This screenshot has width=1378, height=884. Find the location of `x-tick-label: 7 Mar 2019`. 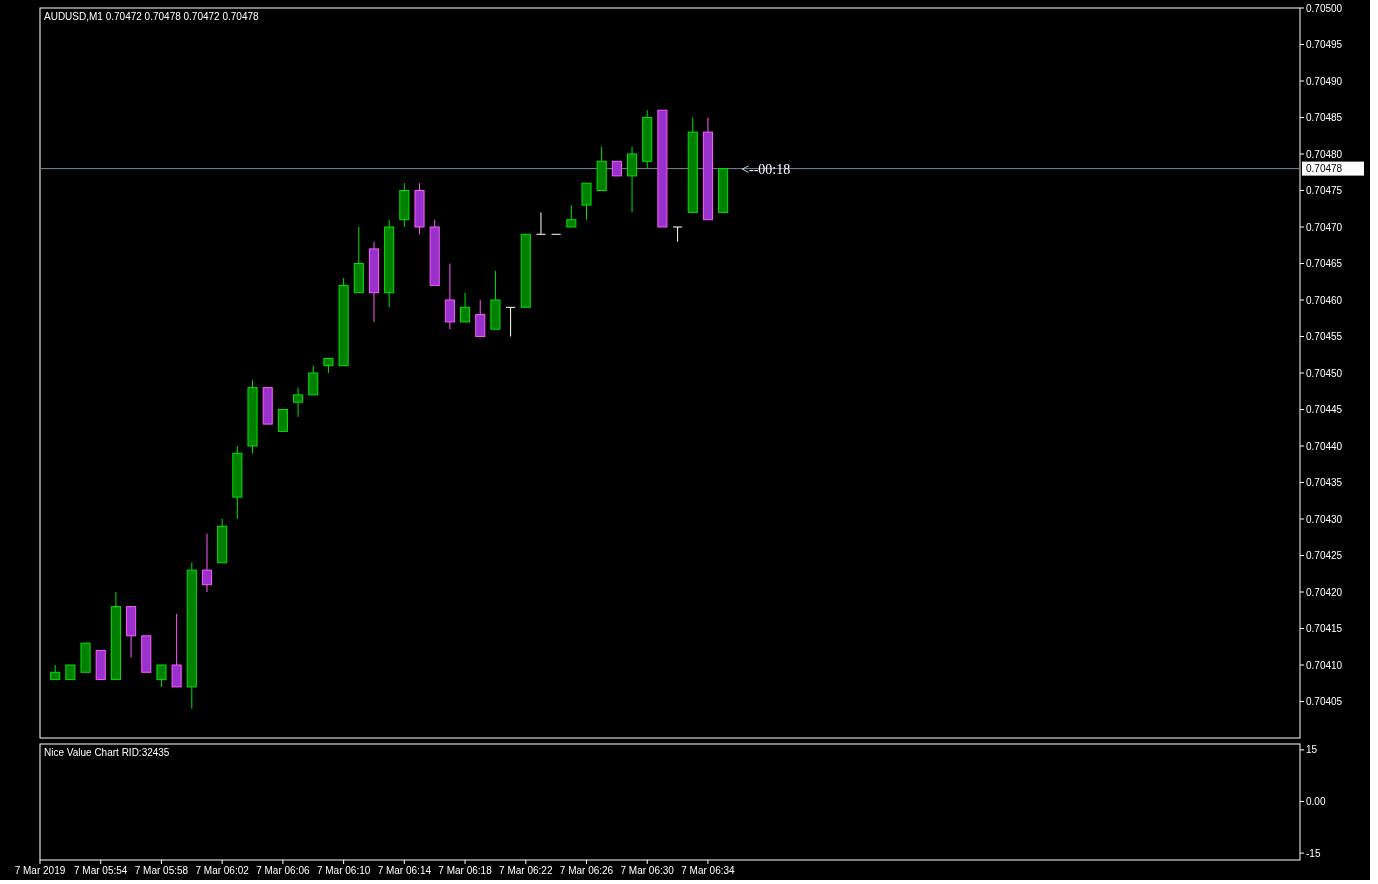

x-tick-label: 7 Mar 2019 is located at coordinates (40, 870).